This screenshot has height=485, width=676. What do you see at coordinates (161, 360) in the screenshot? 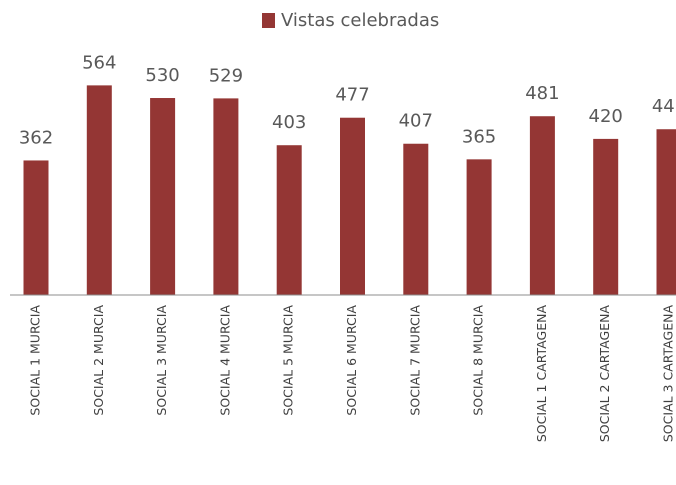
I see `x-tick-label: SOCIAL 3 MURCIA` at bounding box center [161, 360].